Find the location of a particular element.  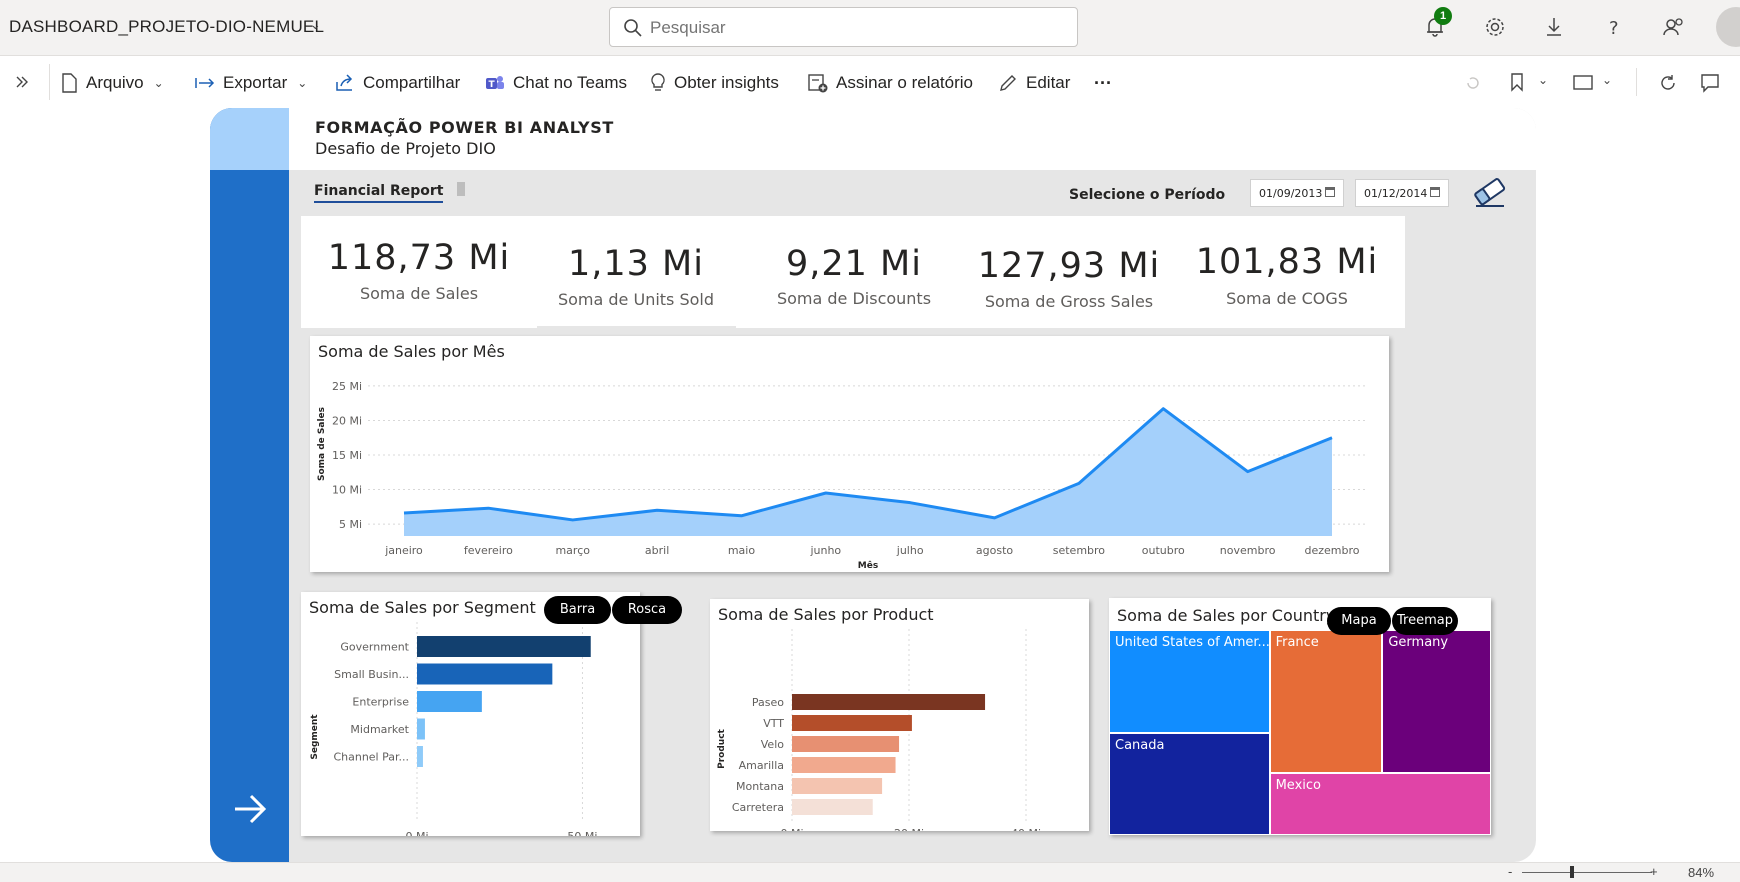

kpi-value: 101,83 Mi is located at coordinates (1287, 262).